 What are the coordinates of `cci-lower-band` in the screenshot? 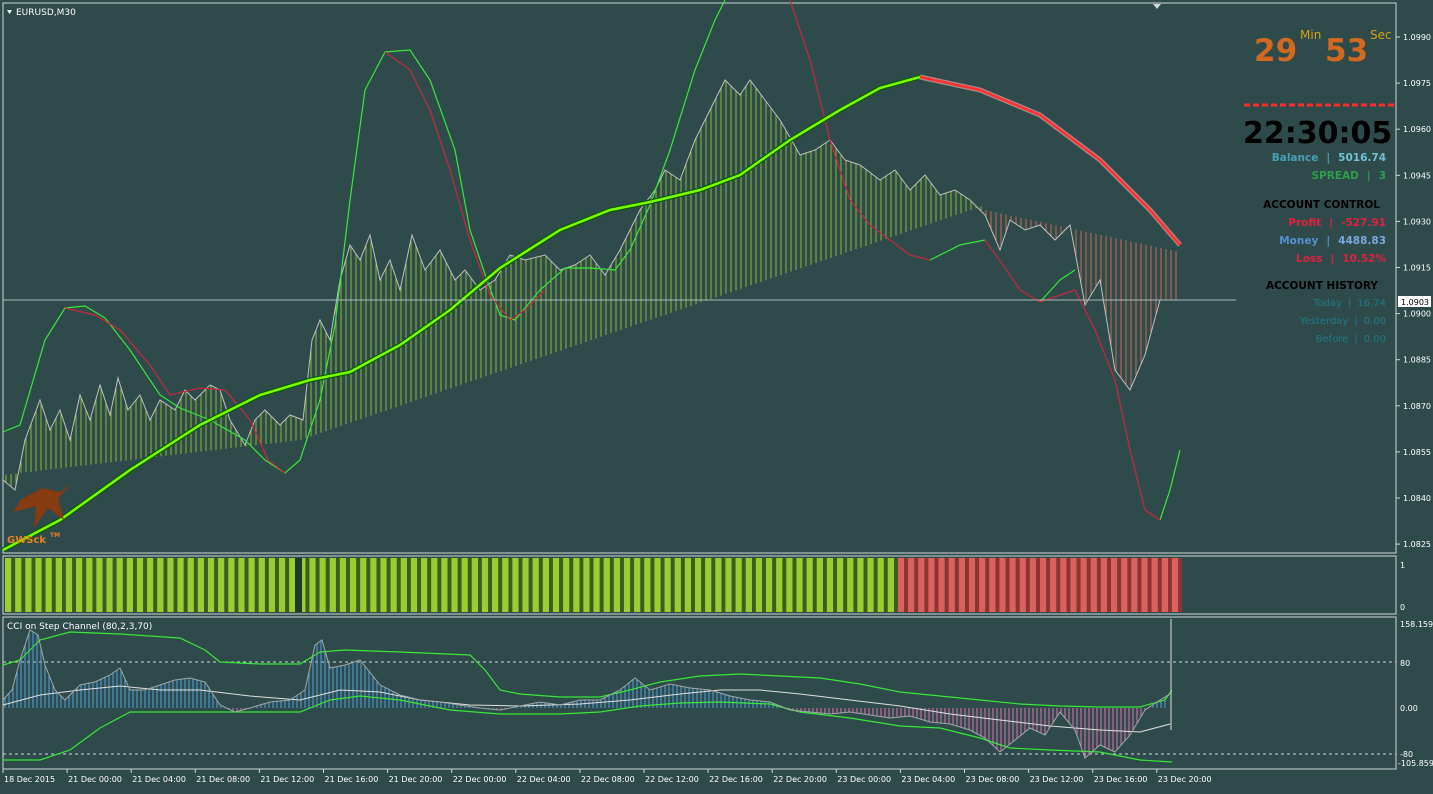 It's located at (588, 729).